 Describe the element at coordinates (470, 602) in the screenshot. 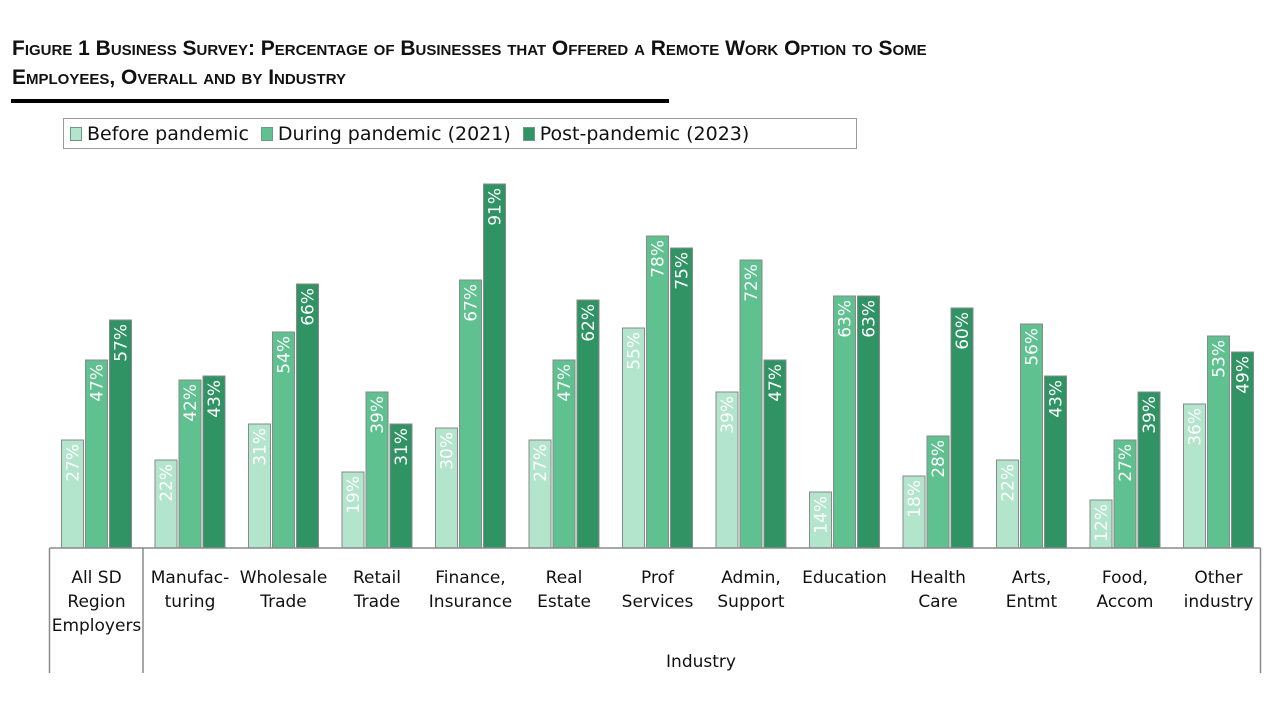

I see `category-label: Insurance` at that location.